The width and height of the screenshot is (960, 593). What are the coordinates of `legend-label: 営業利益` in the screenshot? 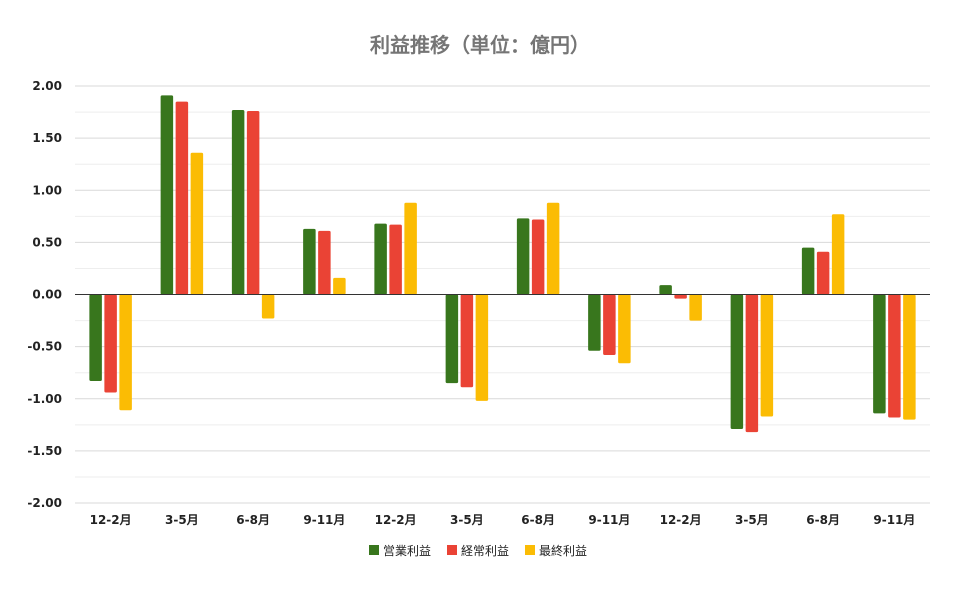 It's located at (407, 551).